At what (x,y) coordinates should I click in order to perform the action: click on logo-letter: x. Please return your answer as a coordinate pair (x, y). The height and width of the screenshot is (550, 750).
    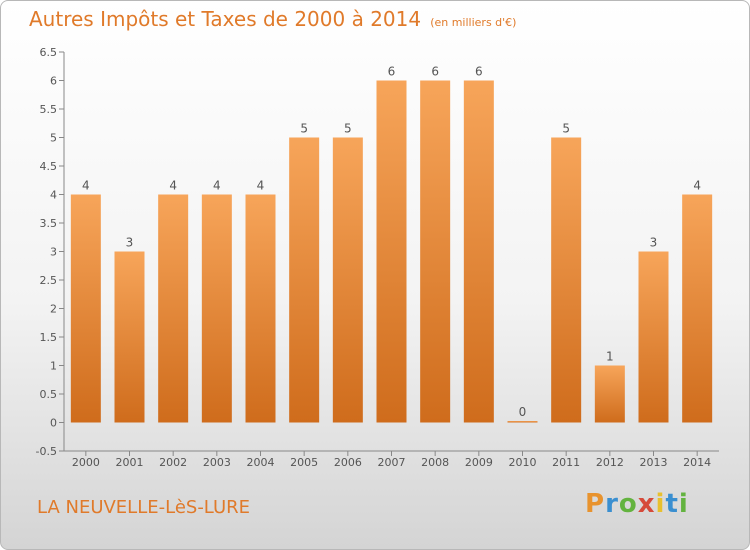
    Looking at the image, I should click on (646, 504).